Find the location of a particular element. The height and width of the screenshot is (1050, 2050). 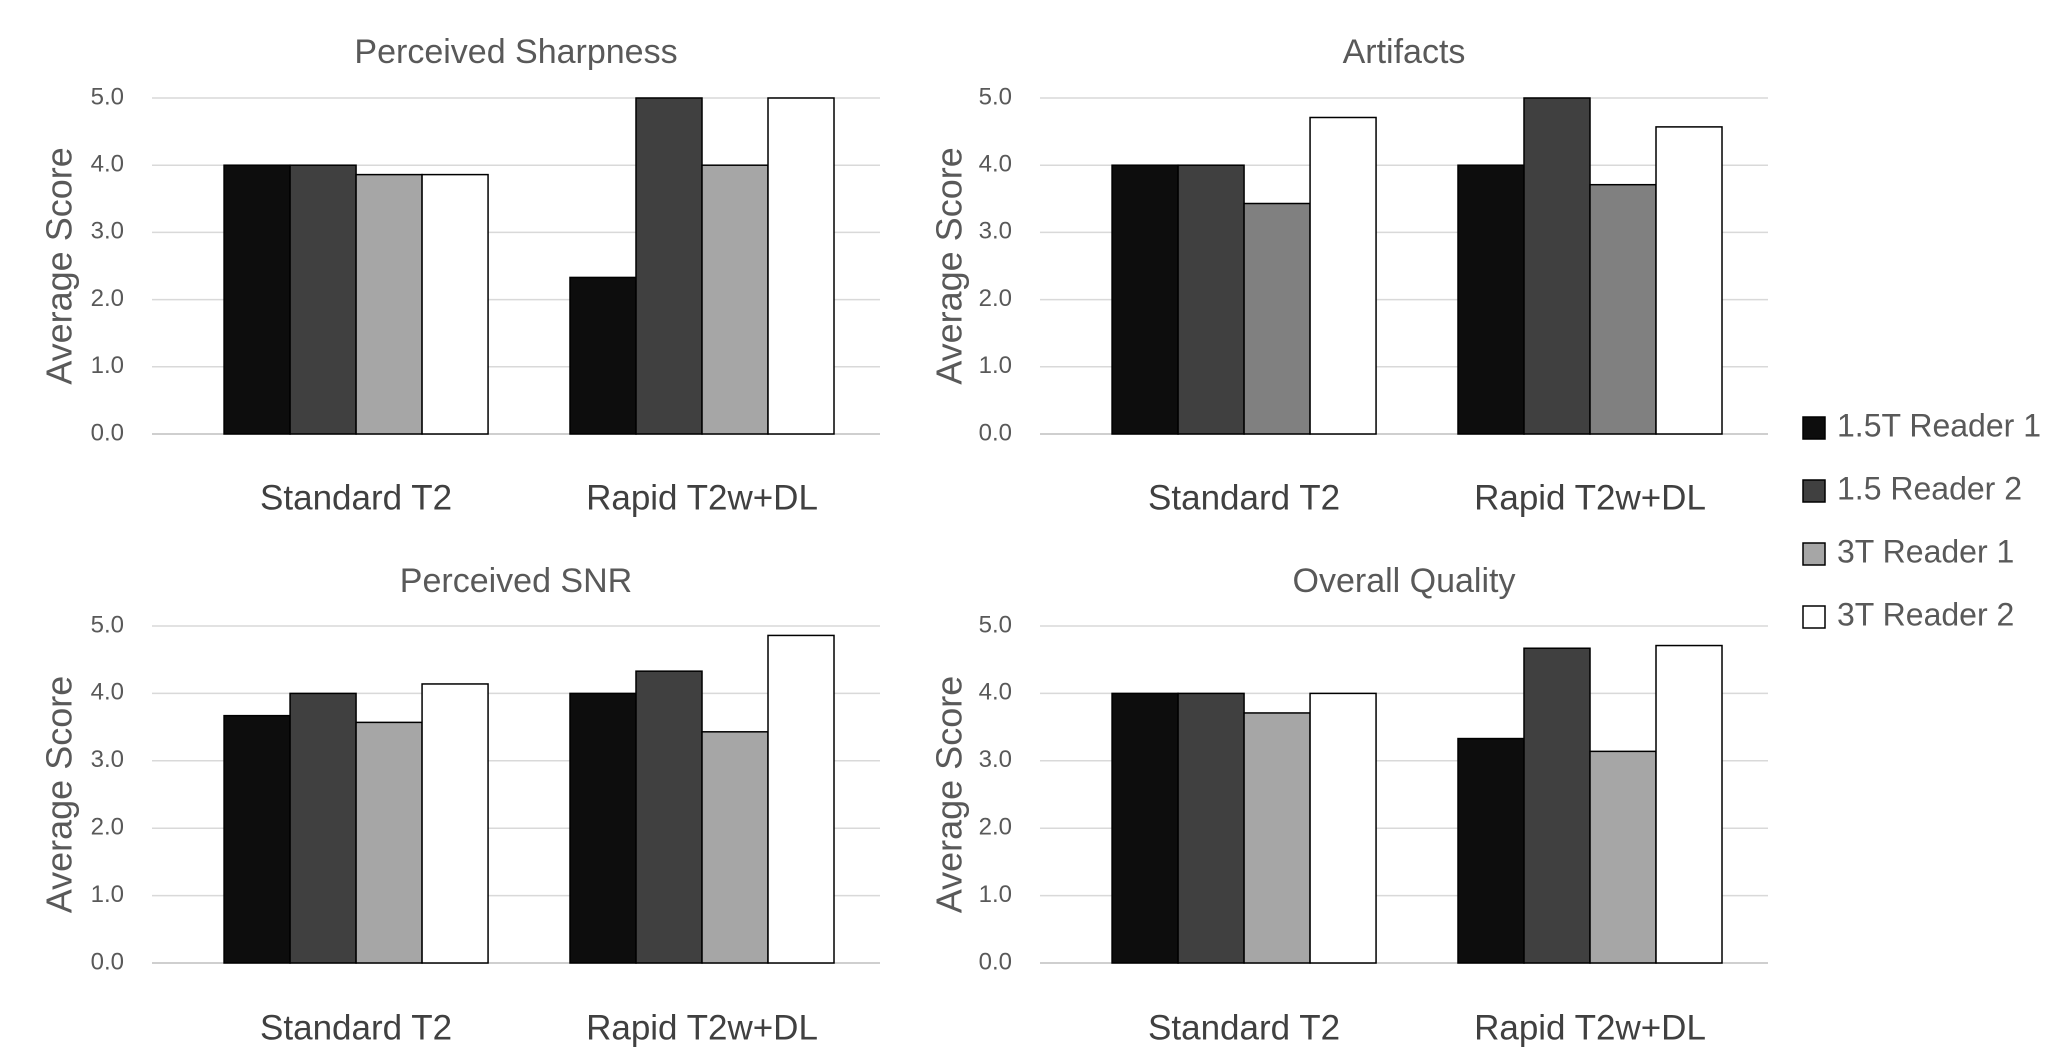

legend-label: 1.5T Reader 1 is located at coordinates (1939, 425).